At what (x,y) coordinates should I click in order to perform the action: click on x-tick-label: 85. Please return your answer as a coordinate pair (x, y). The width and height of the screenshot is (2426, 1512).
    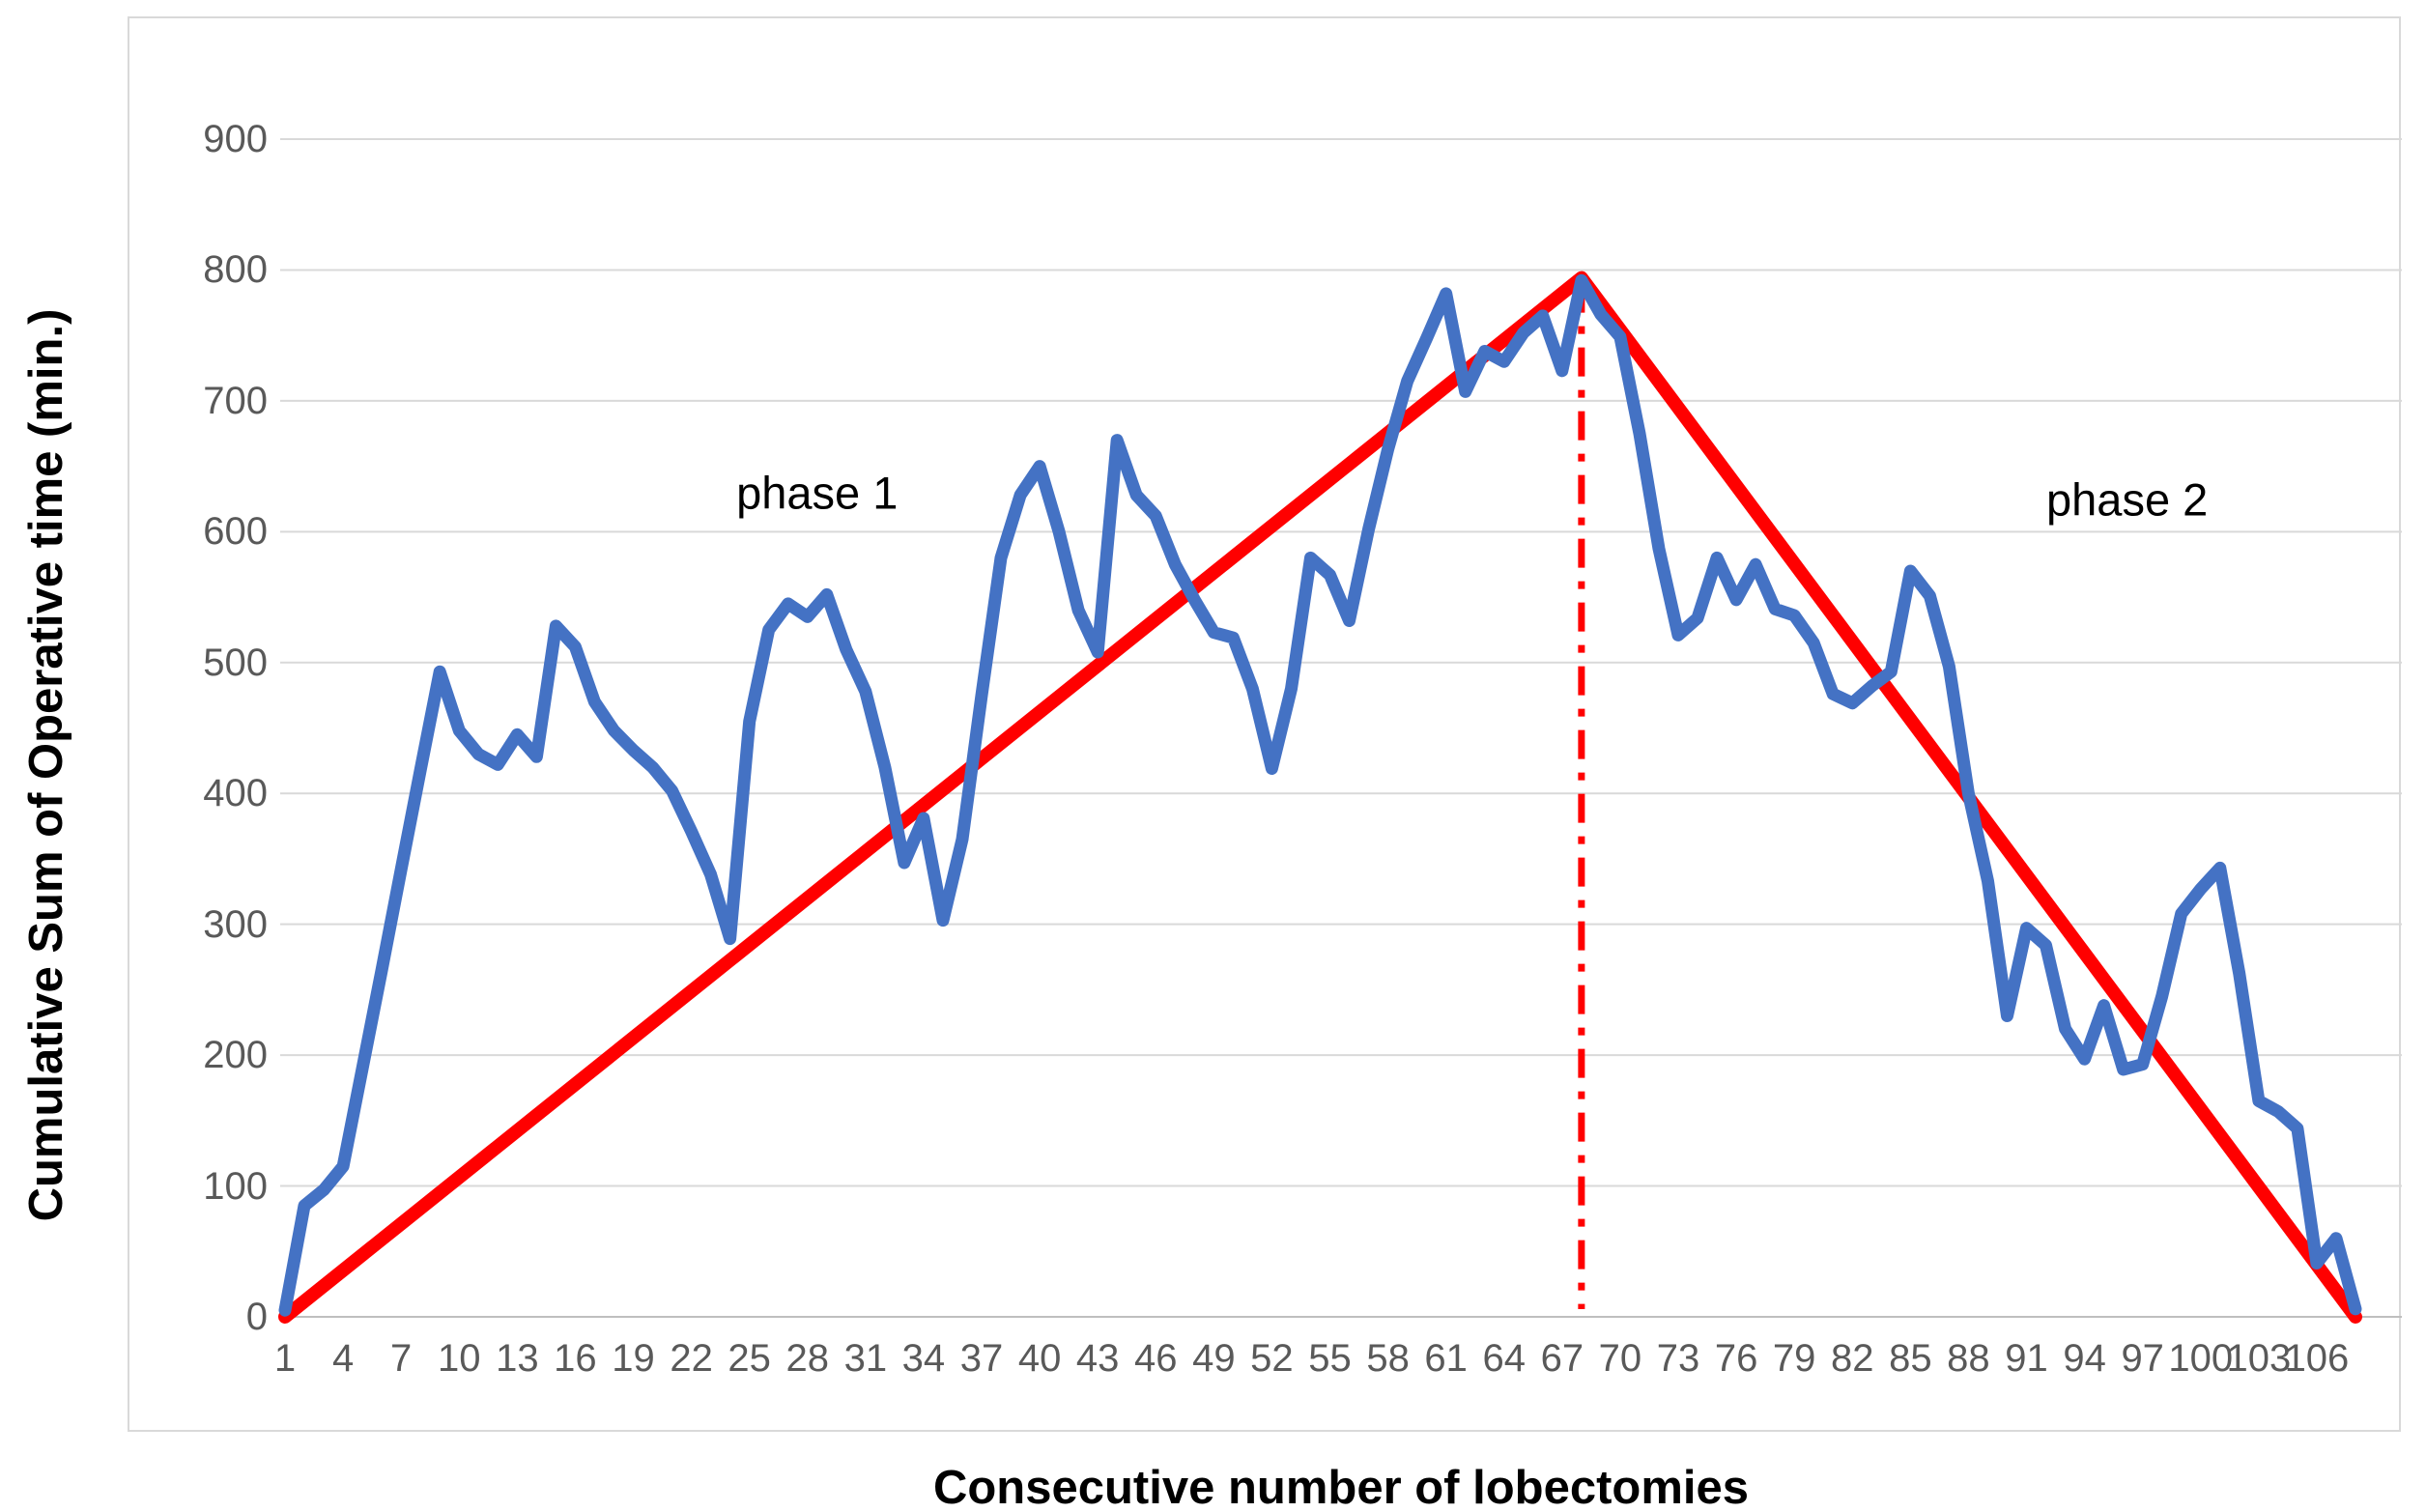
    Looking at the image, I should click on (1911, 1358).